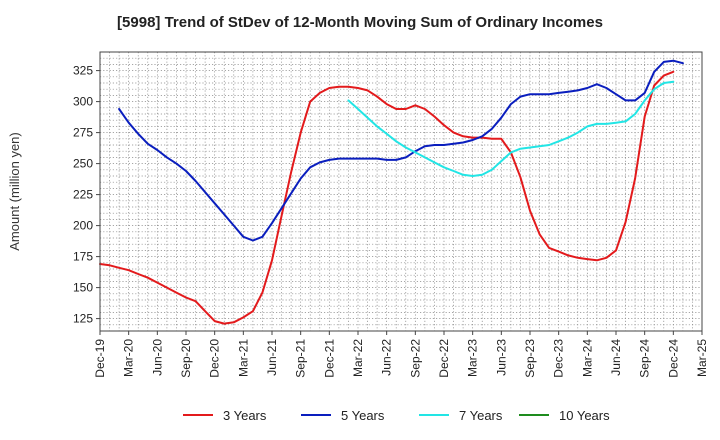 Image resolution: width=720 pixels, height=440 pixels. What do you see at coordinates (83, 164) in the screenshot?
I see `y-tick-label: 250` at bounding box center [83, 164].